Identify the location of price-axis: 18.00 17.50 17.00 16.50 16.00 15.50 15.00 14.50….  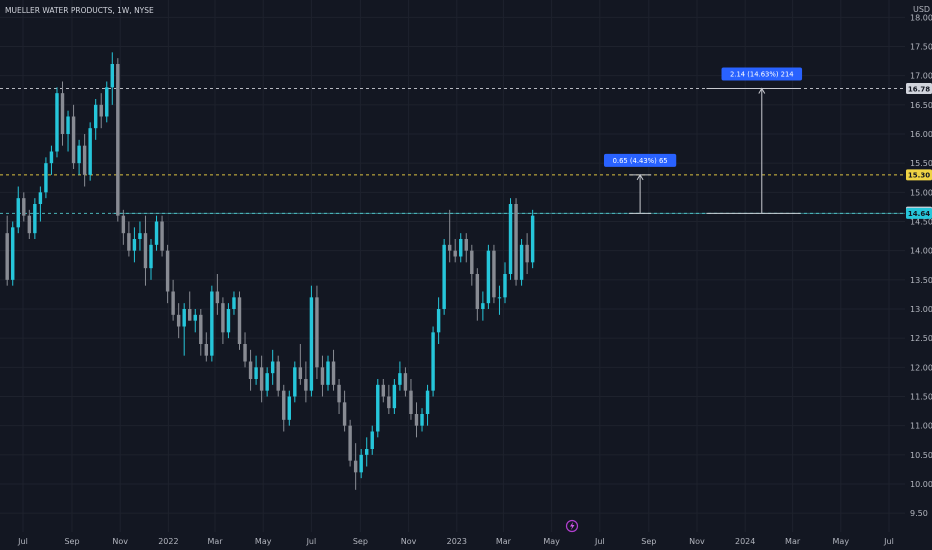
(919, 265).